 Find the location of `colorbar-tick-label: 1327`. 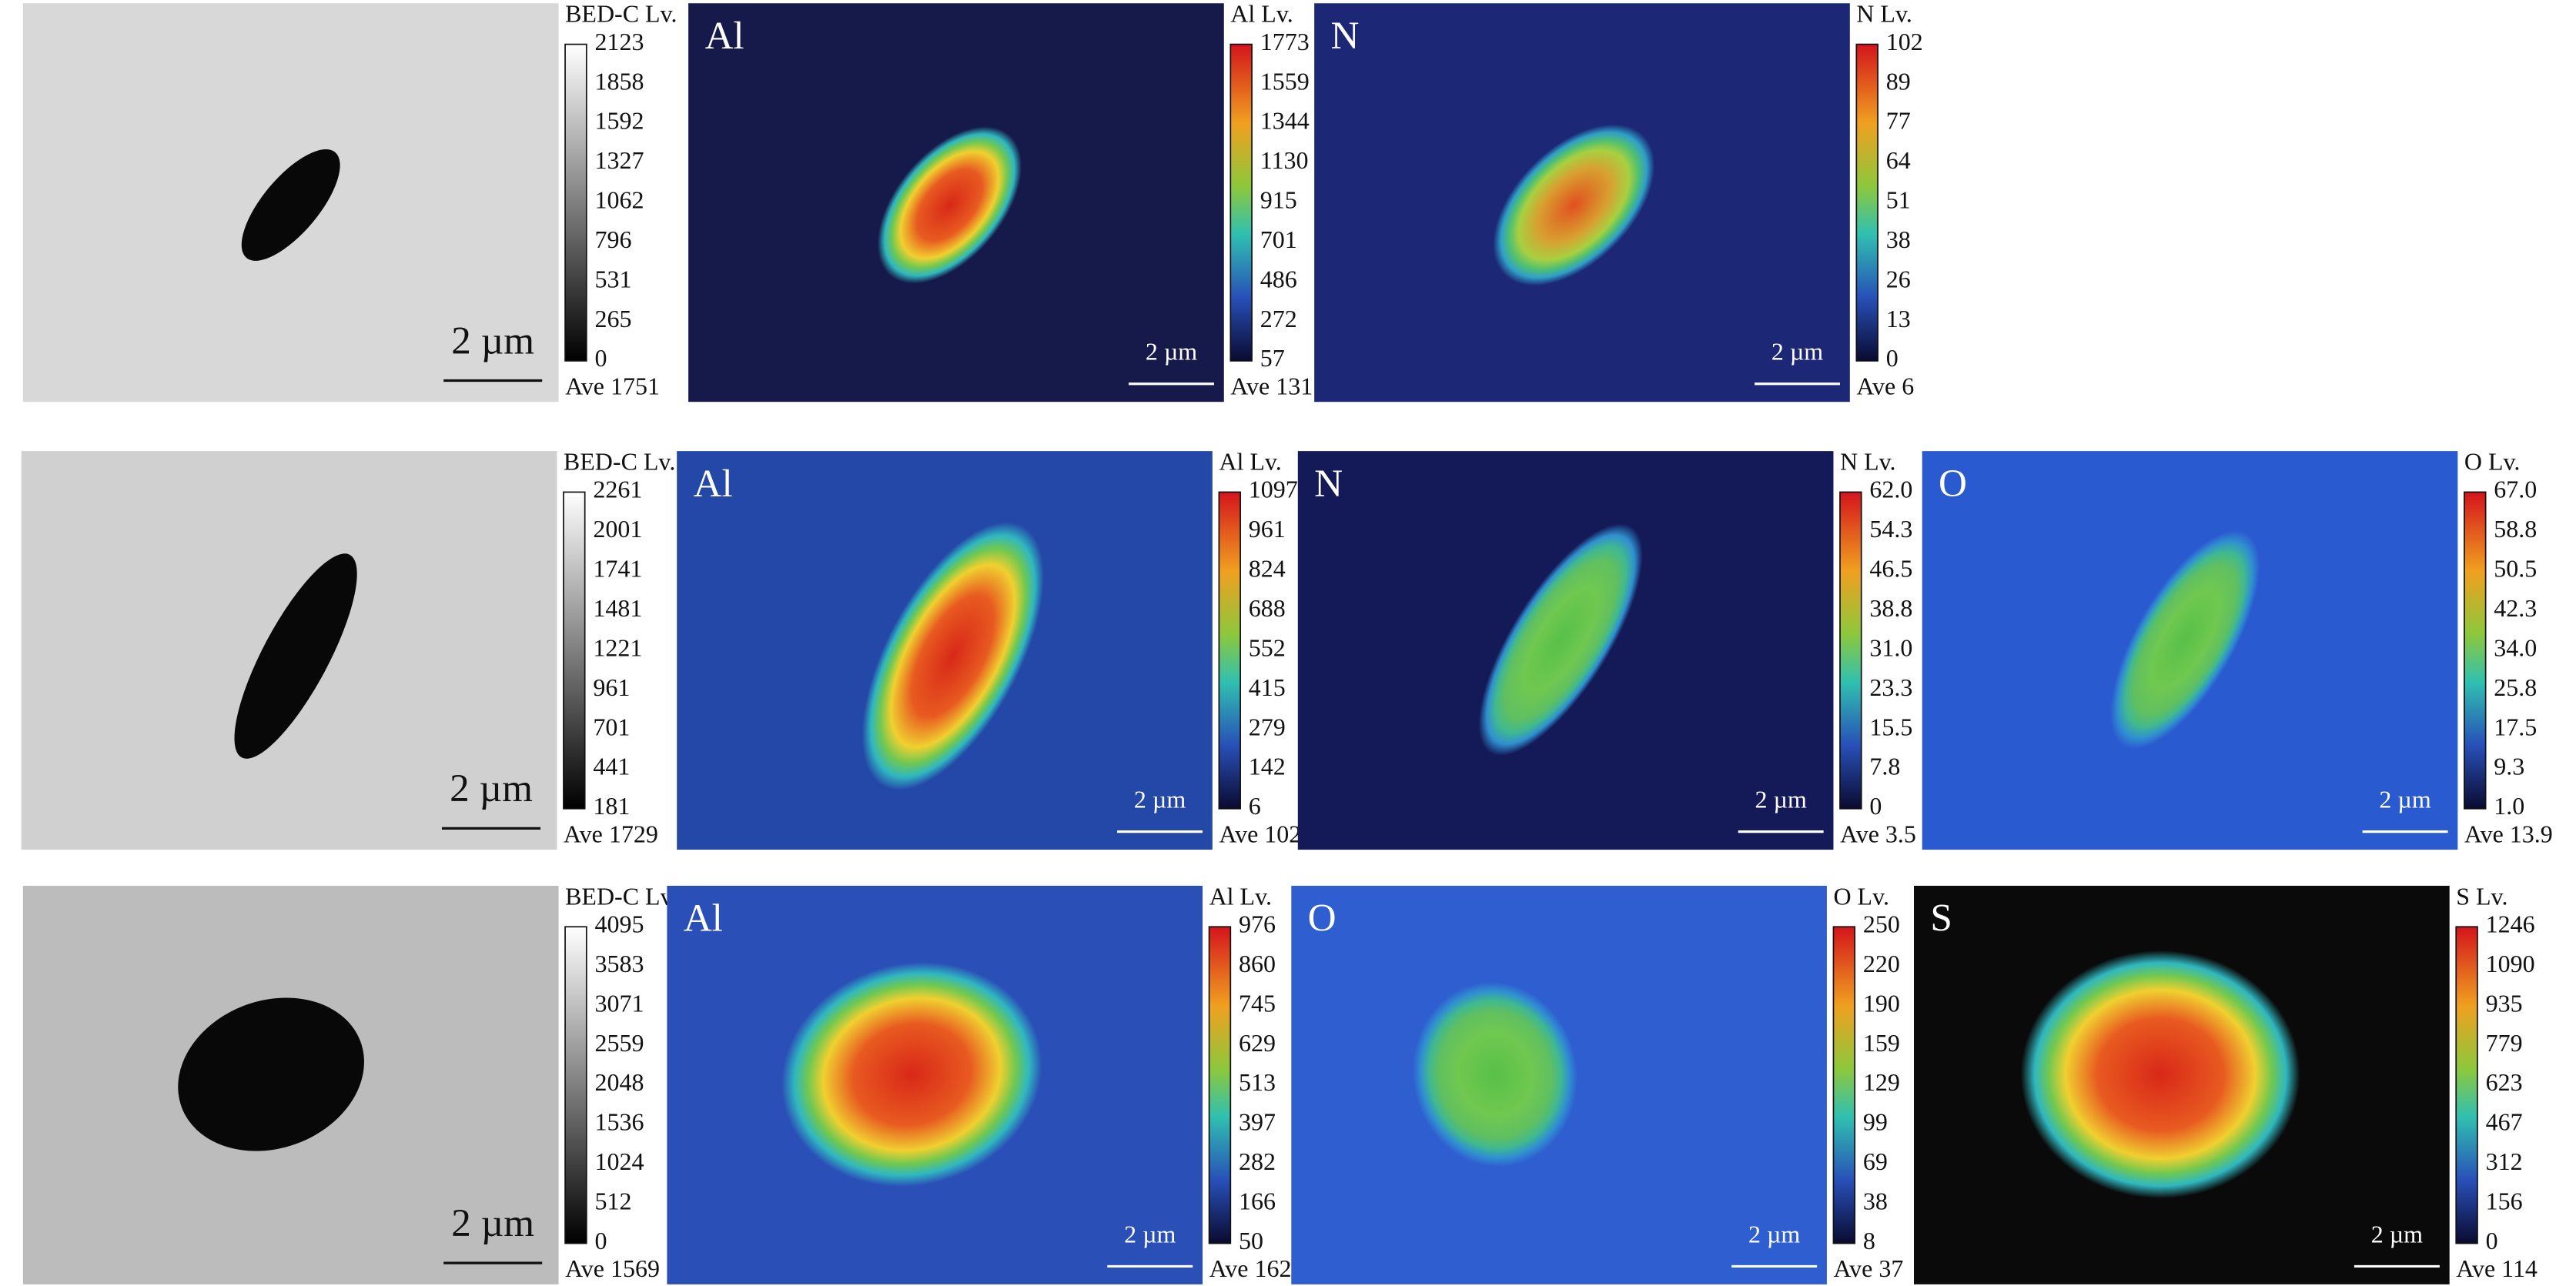

colorbar-tick-label: 1327 is located at coordinates (619, 160).